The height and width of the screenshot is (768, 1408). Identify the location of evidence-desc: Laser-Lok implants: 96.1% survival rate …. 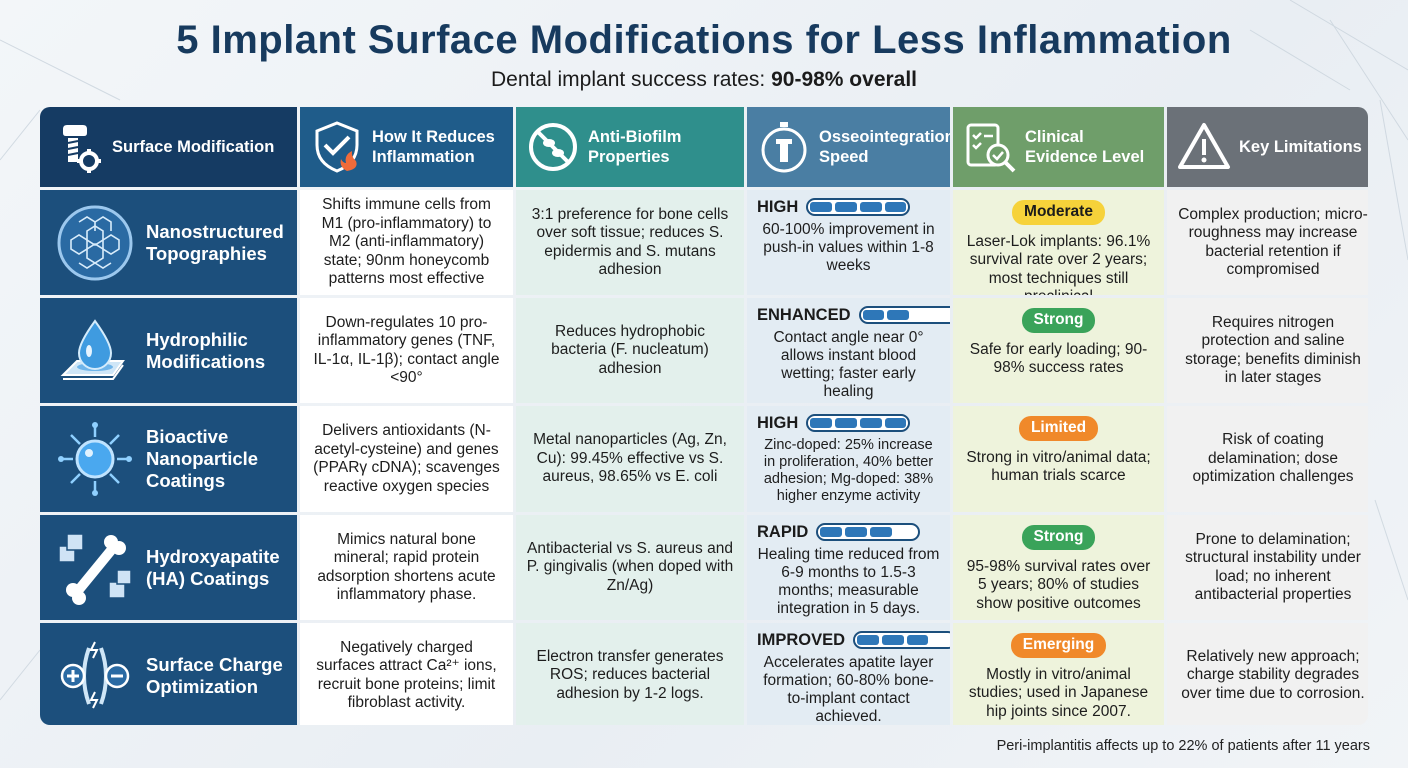
(1058, 250).